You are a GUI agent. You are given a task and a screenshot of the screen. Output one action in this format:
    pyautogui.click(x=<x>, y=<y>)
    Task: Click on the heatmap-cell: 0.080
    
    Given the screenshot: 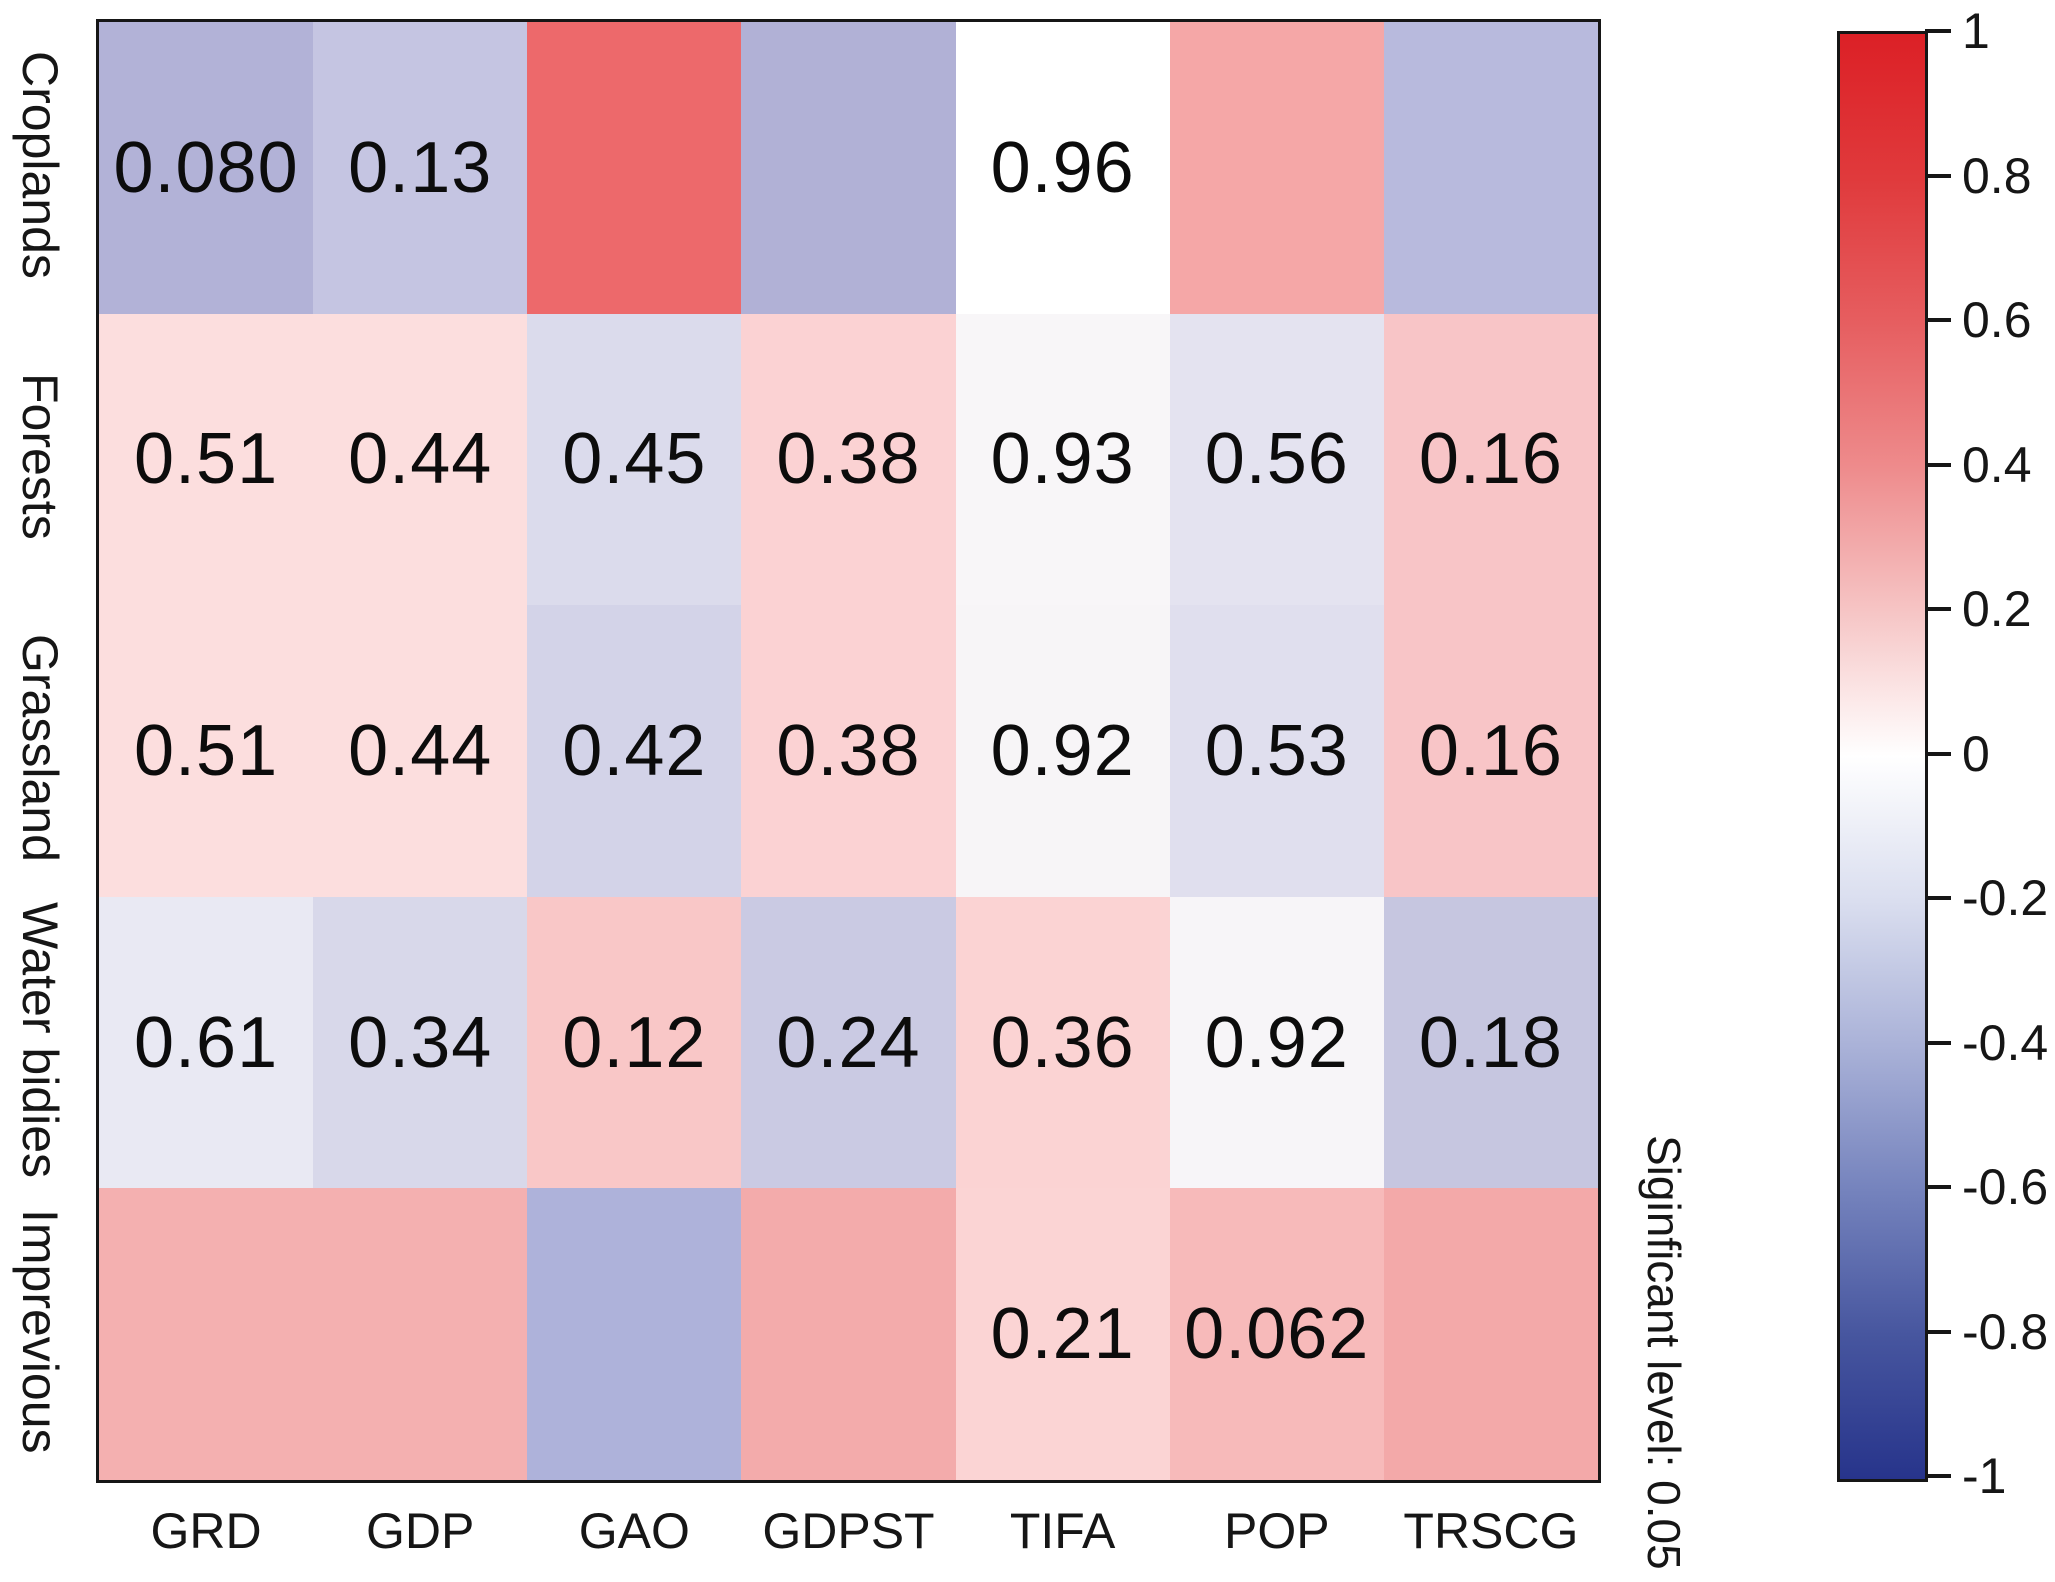 What is the action you would take?
    pyautogui.click(x=206, y=168)
    